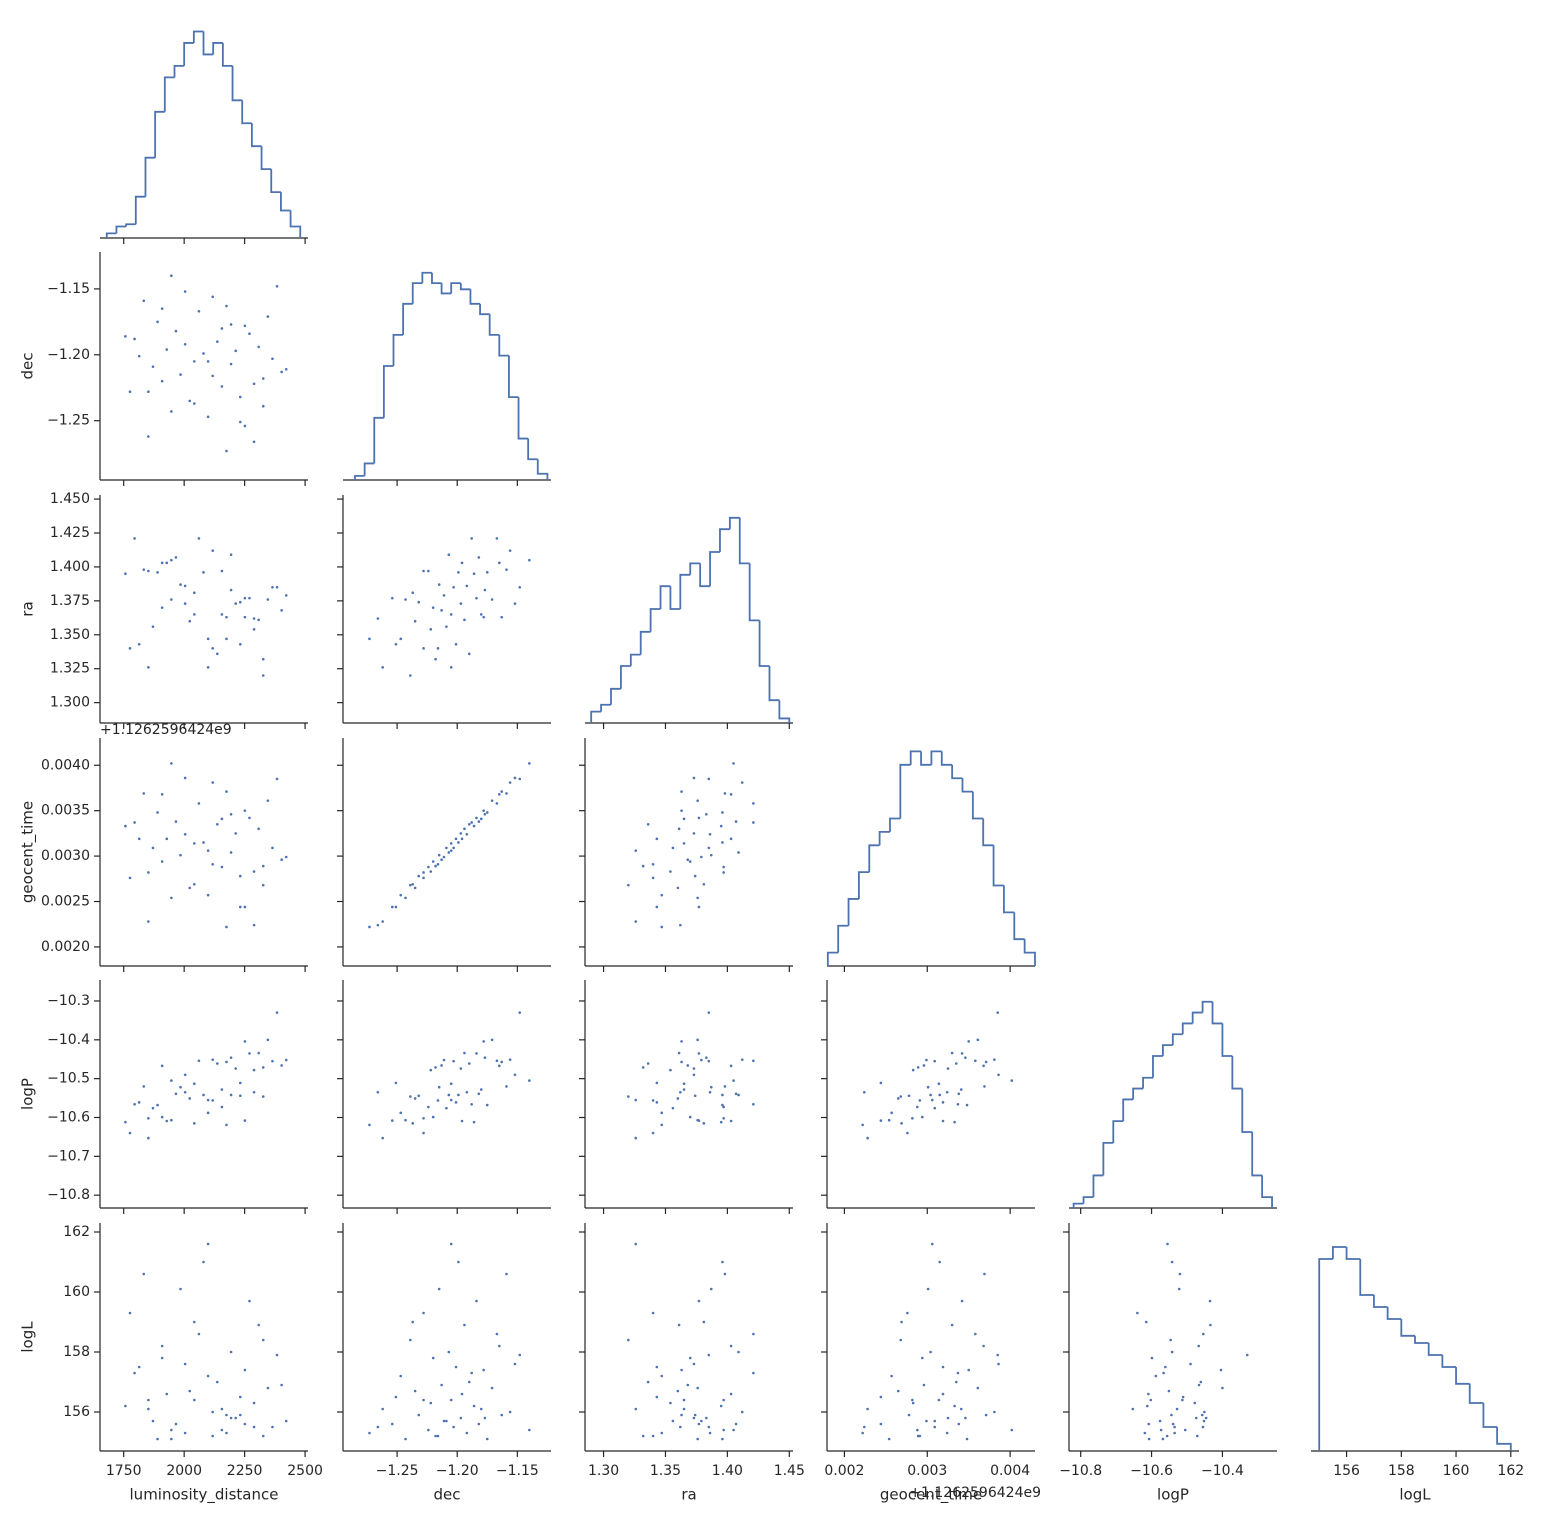 This screenshot has height=1514, width=1543. I want to click on y-tick-label: −10.5, so click(68, 1079).